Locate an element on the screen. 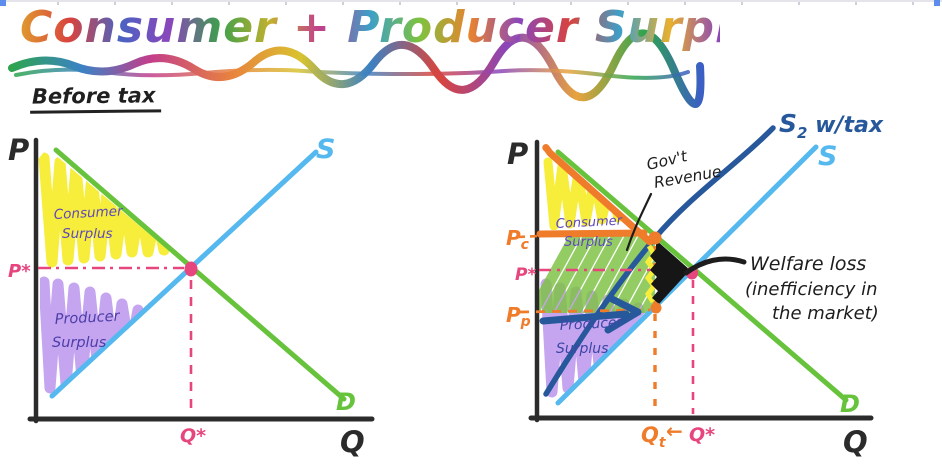 The height and width of the screenshot is (476, 942). price-producer-arrow-shaft is located at coordinates (584, 317).